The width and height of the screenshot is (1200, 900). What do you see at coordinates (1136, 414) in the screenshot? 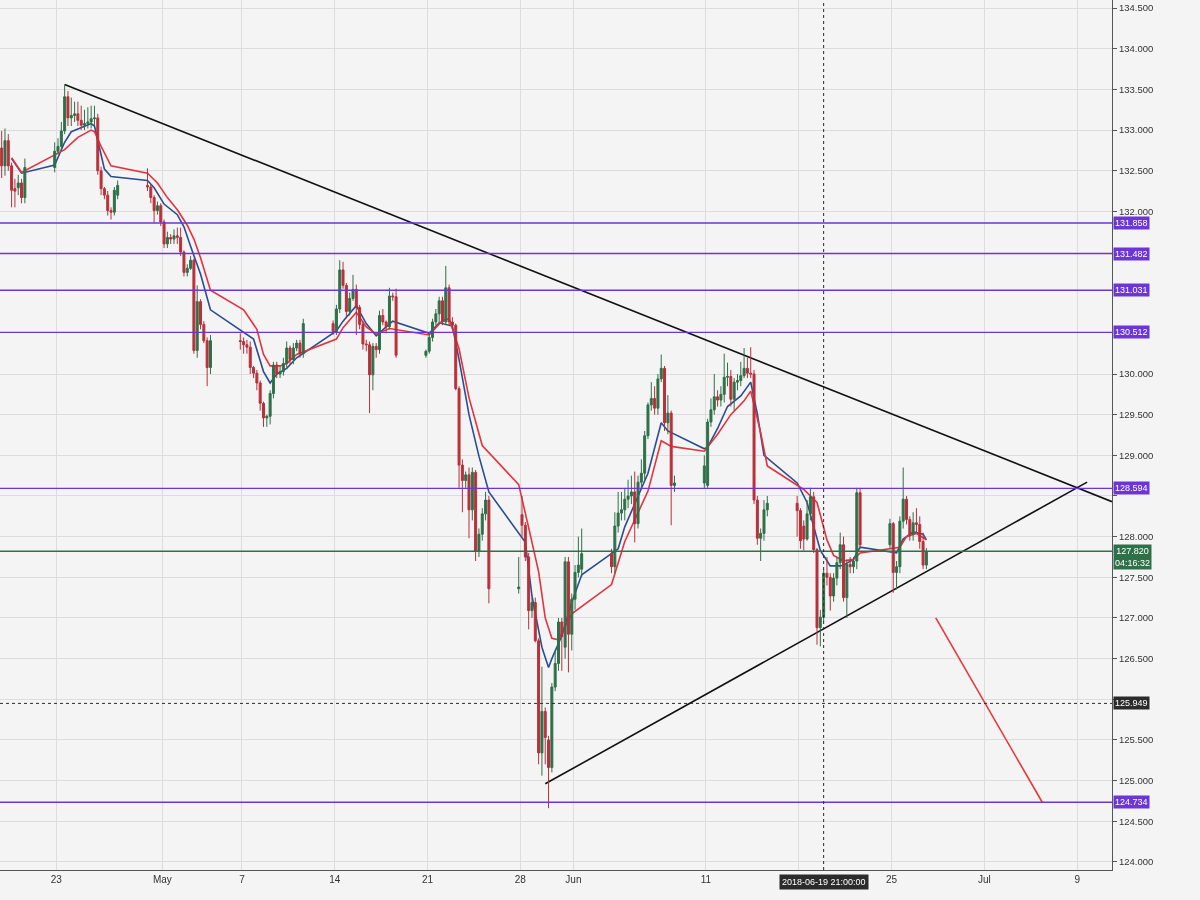
I see `y-tick-label: 129.500` at bounding box center [1136, 414].